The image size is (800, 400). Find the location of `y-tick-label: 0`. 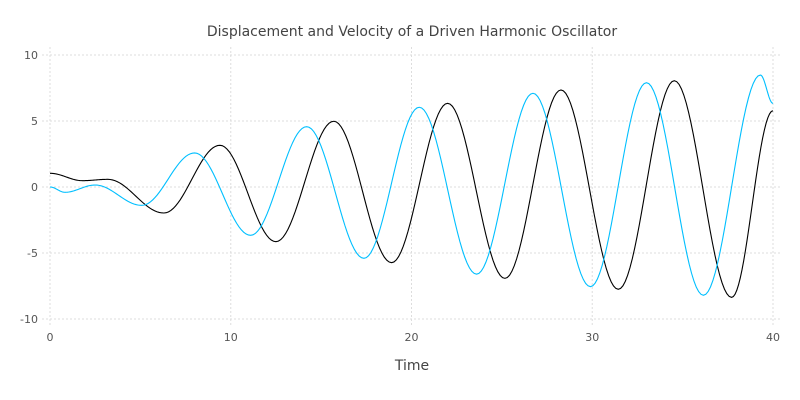

y-tick-label: 0 is located at coordinates (34, 187).